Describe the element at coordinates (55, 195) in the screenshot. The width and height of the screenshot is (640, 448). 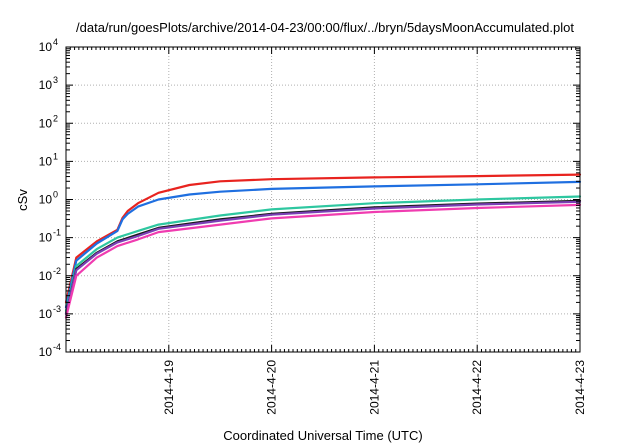
I see `y-tick-exponent: 0` at that location.